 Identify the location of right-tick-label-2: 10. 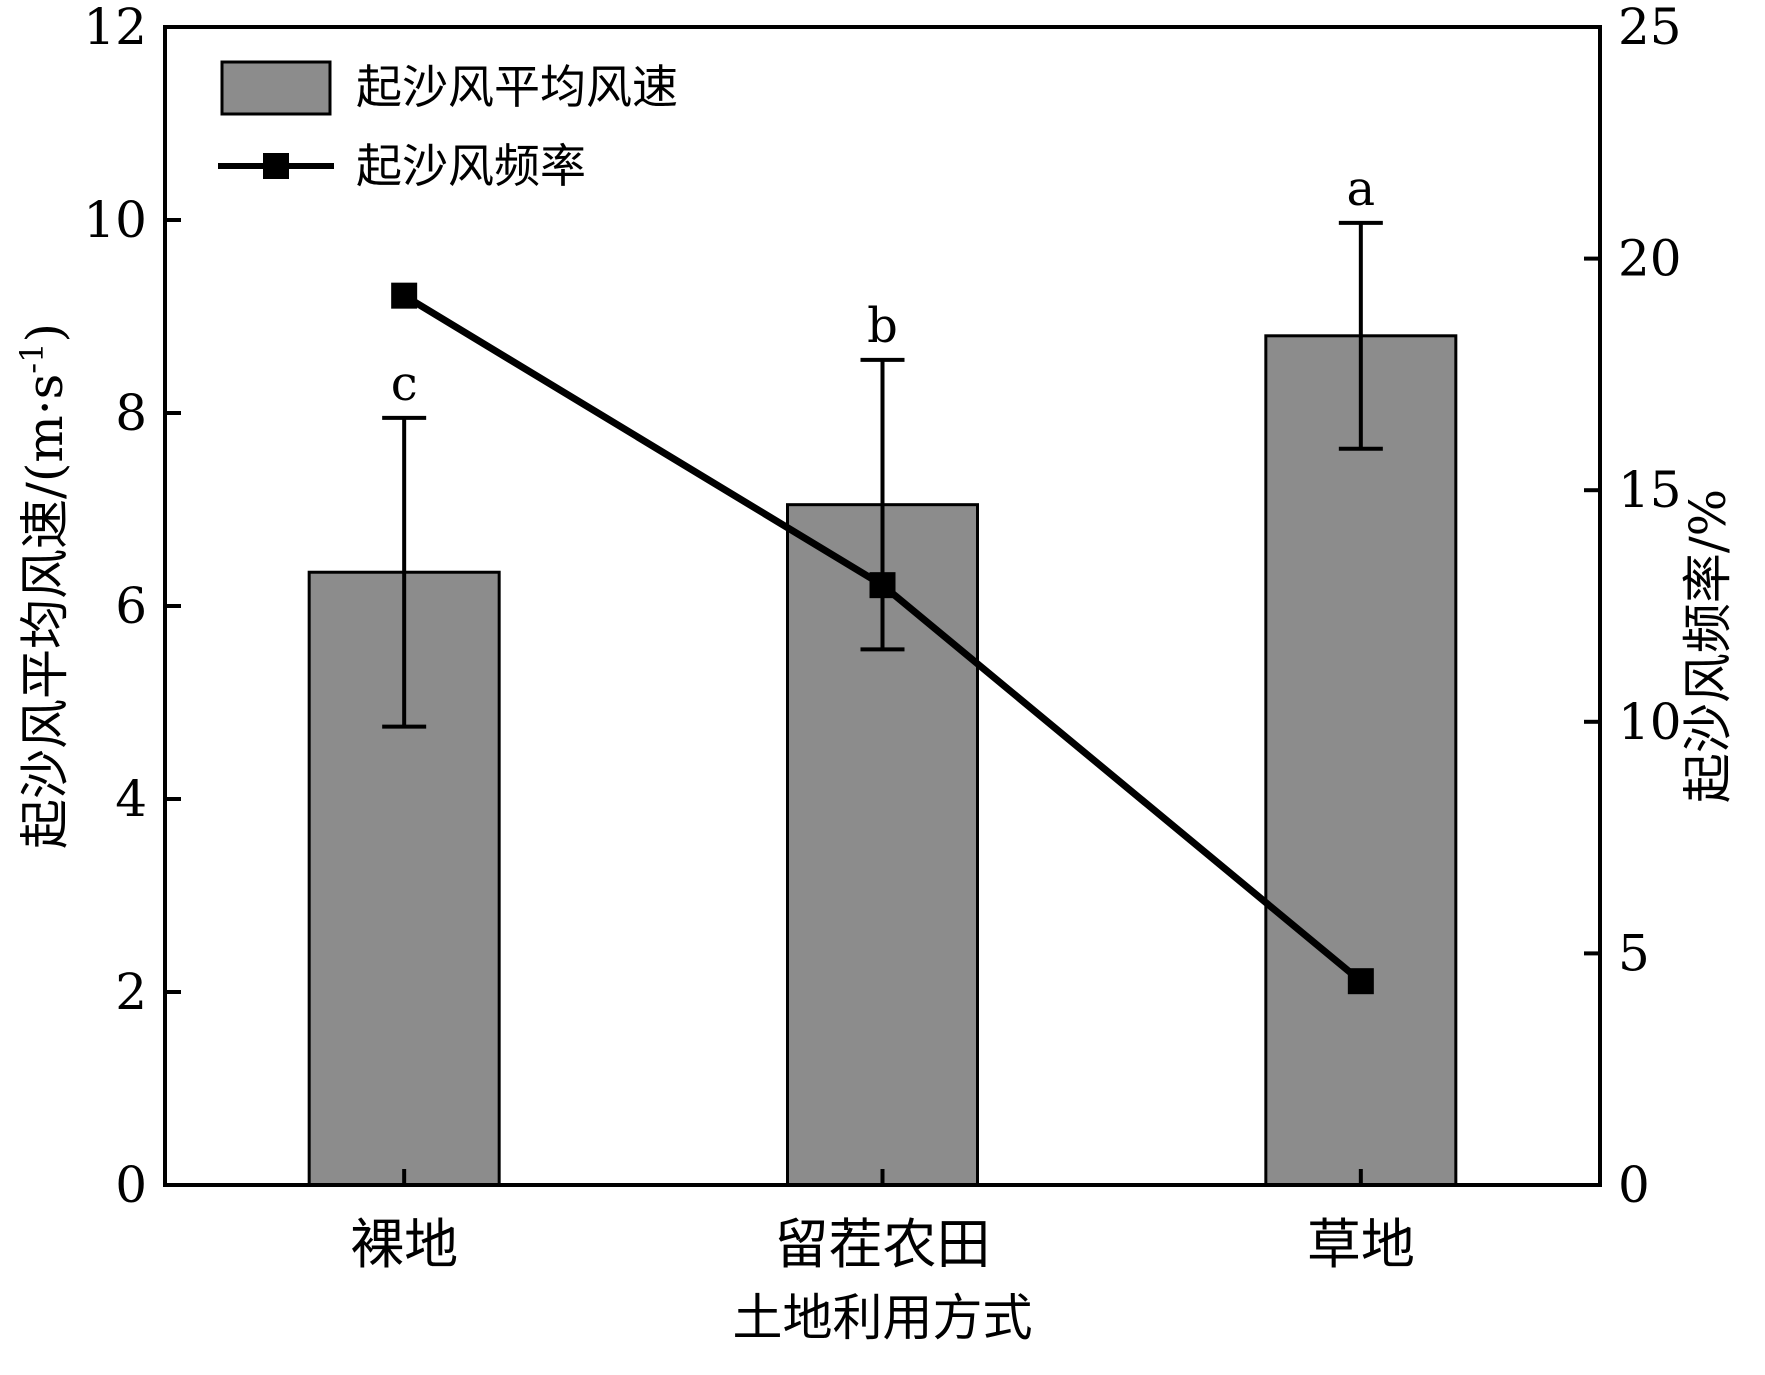
(1650, 722).